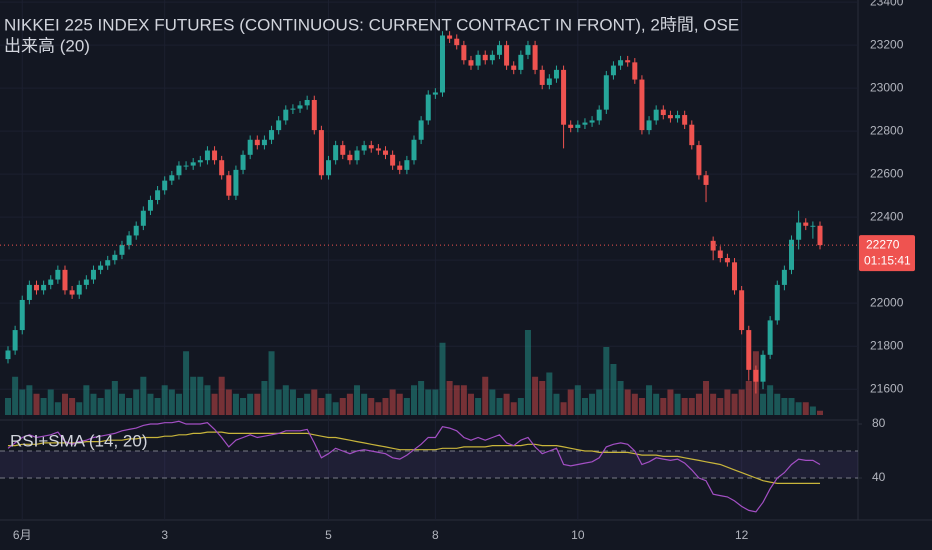  I want to click on price-tag, so click(887, 253).